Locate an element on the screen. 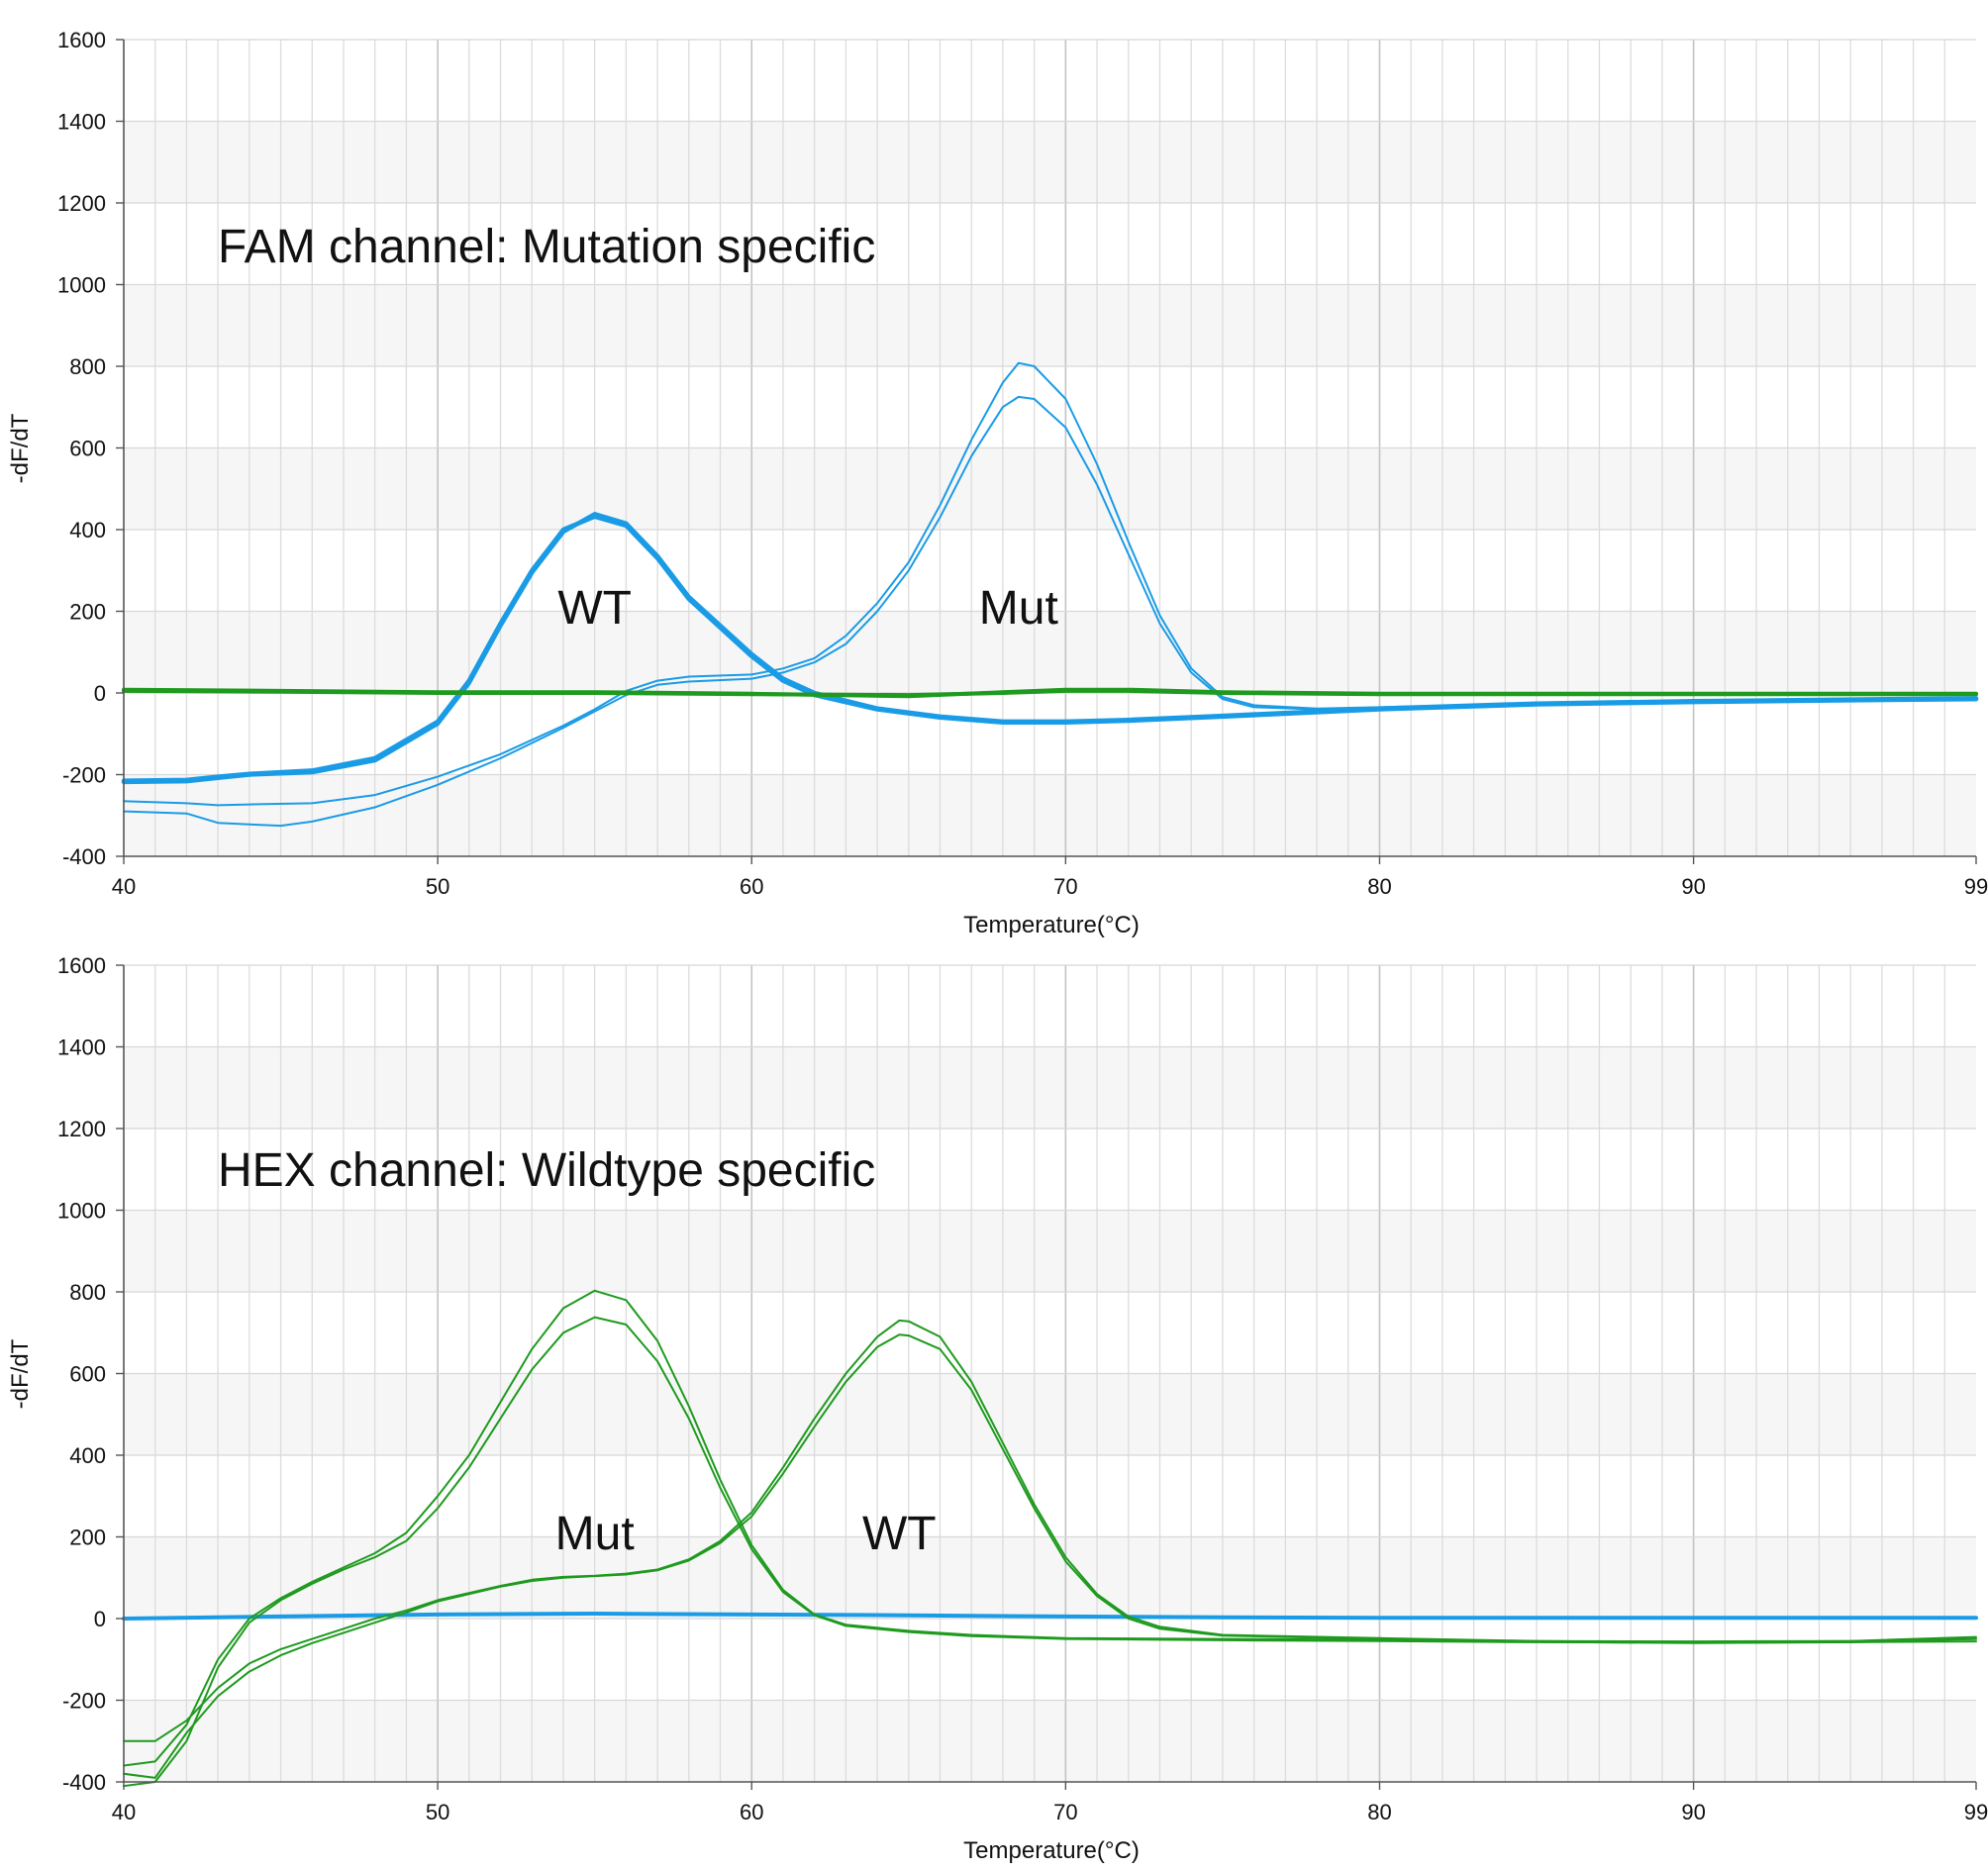 The image size is (1988, 1871). panel-title: FAM channel: Mutation specific is located at coordinates (546, 247).